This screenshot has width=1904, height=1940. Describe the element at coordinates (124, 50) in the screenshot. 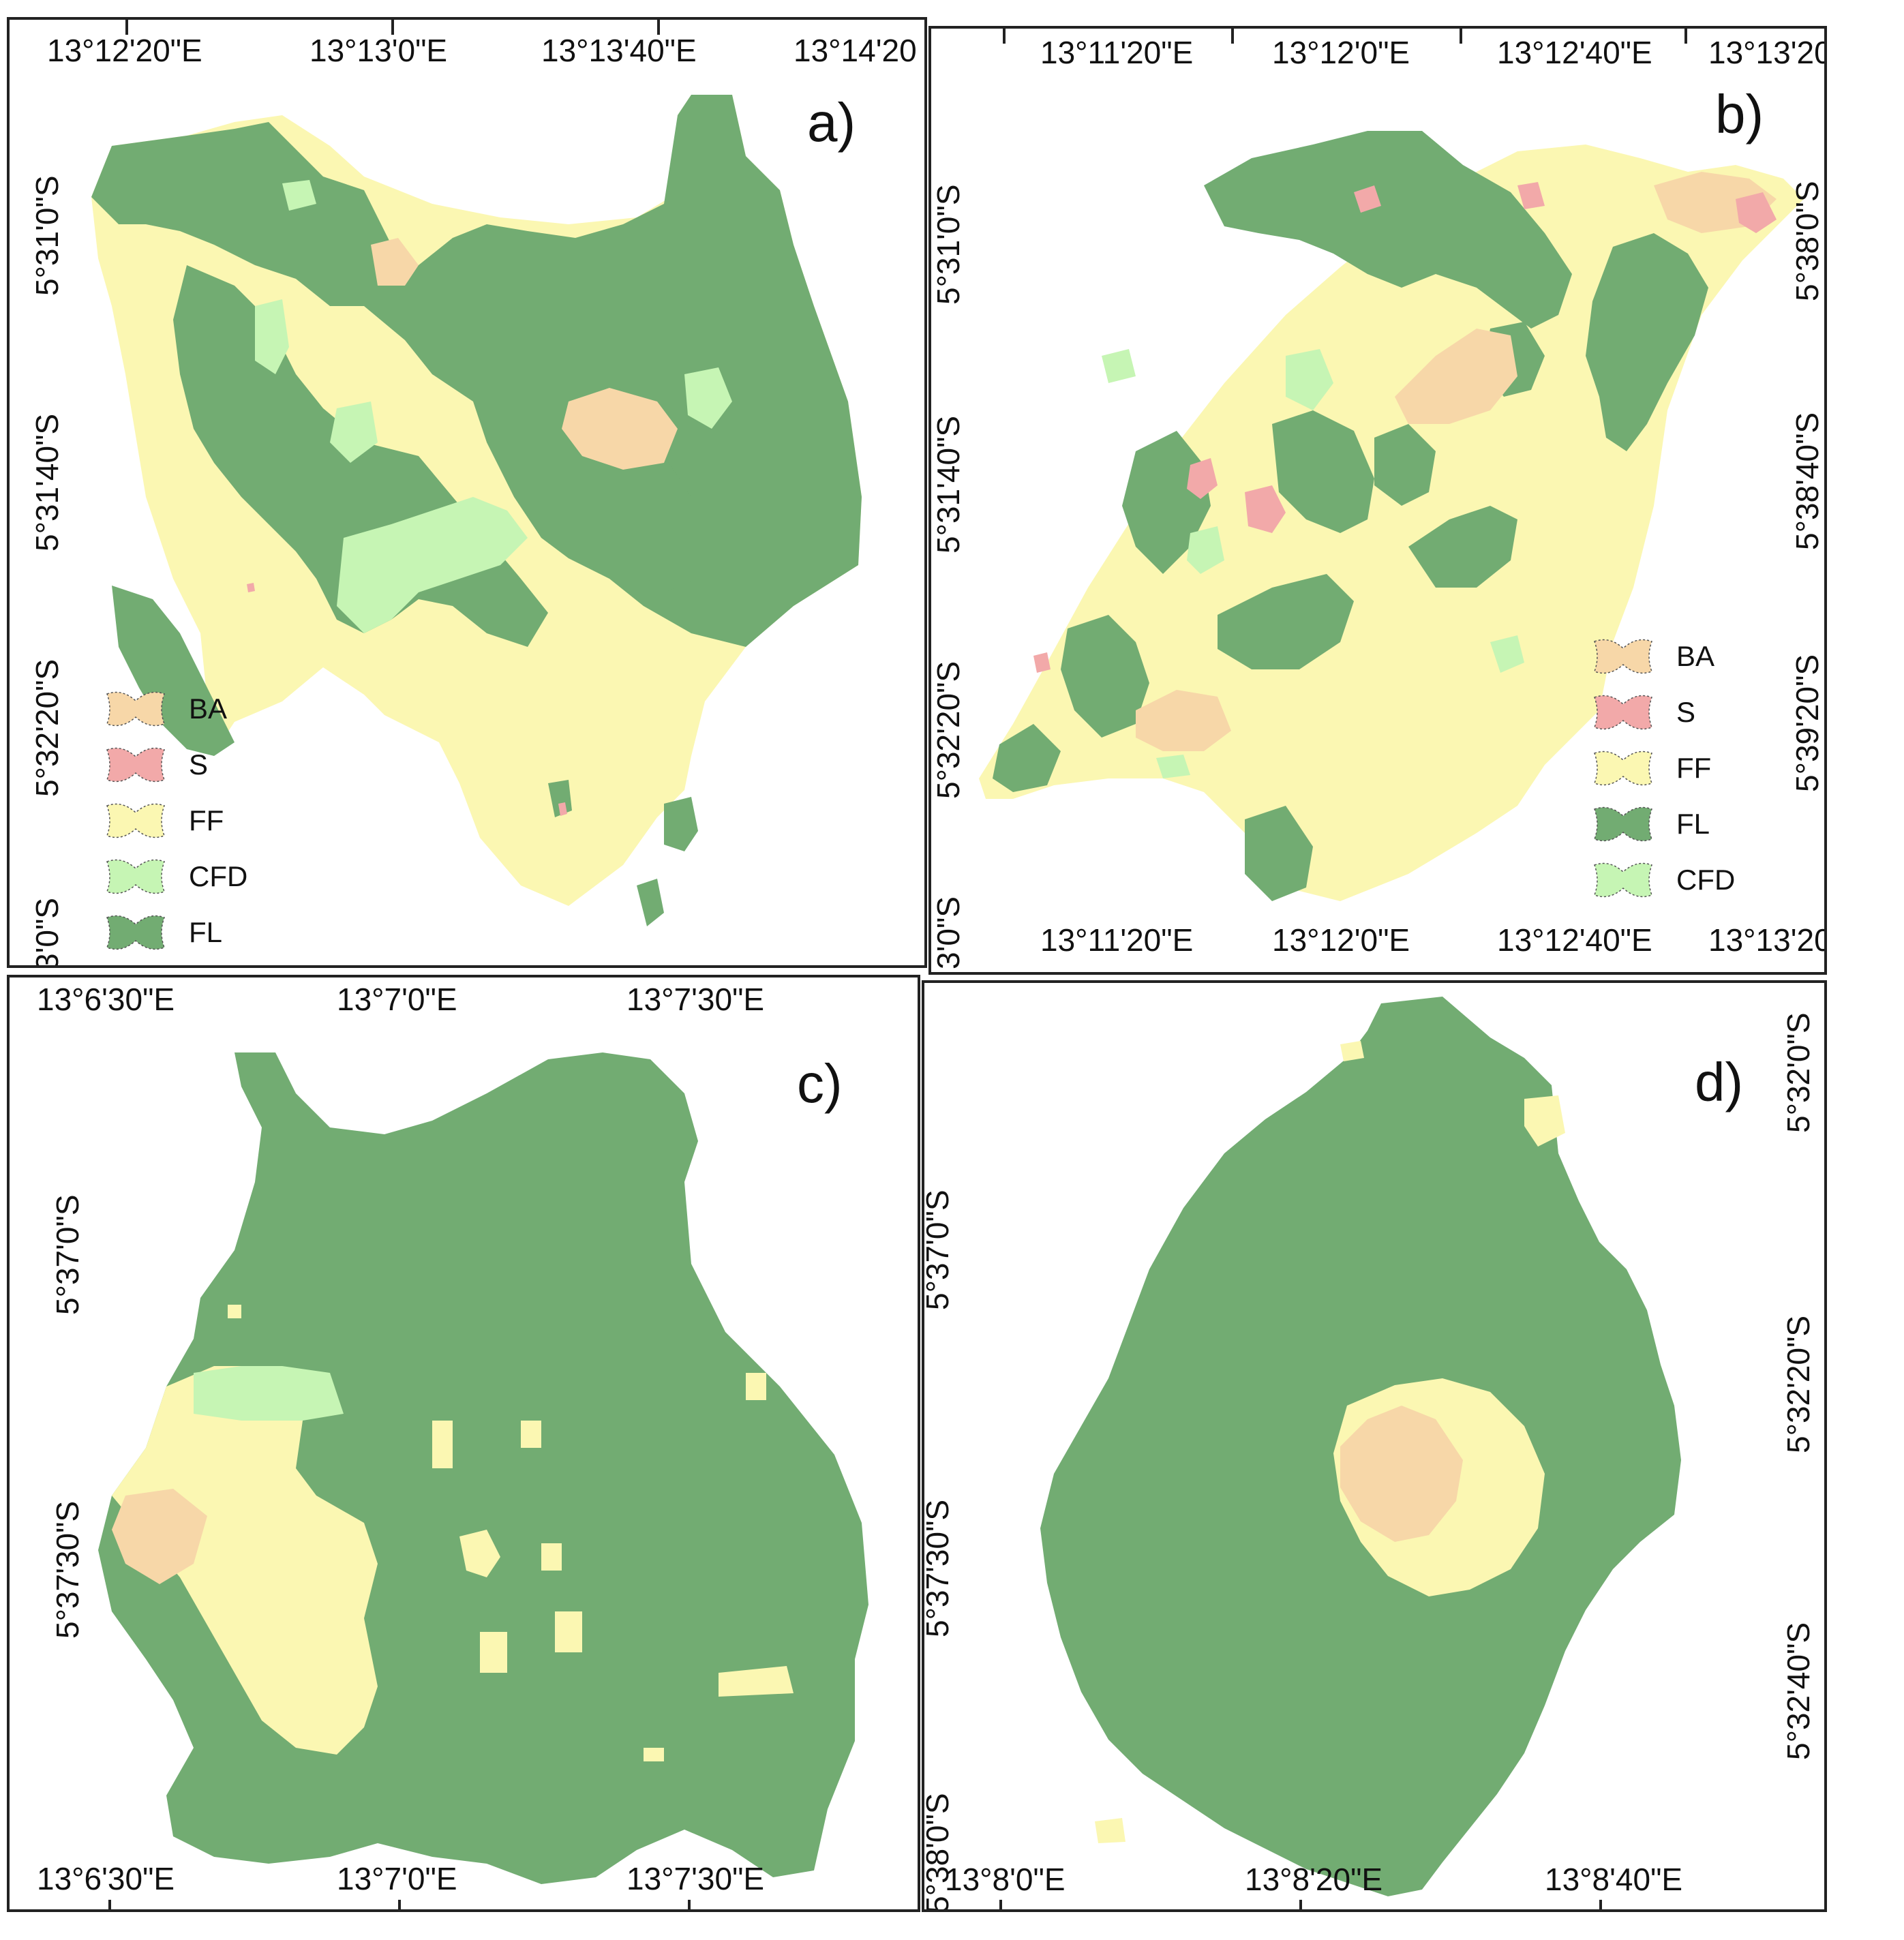

I see `top-tick-label: 13°12'20"E` at that location.